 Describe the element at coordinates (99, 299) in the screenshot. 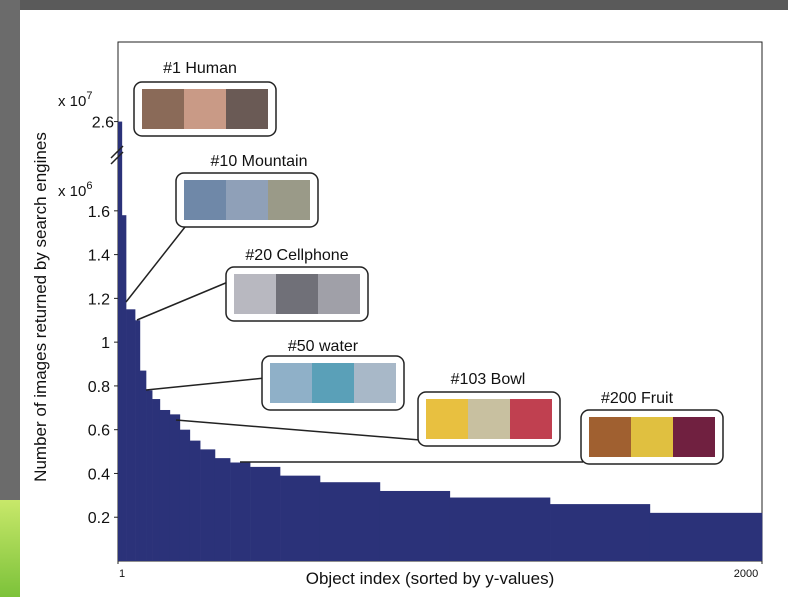

I see `y-tick-label: 1.2` at that location.